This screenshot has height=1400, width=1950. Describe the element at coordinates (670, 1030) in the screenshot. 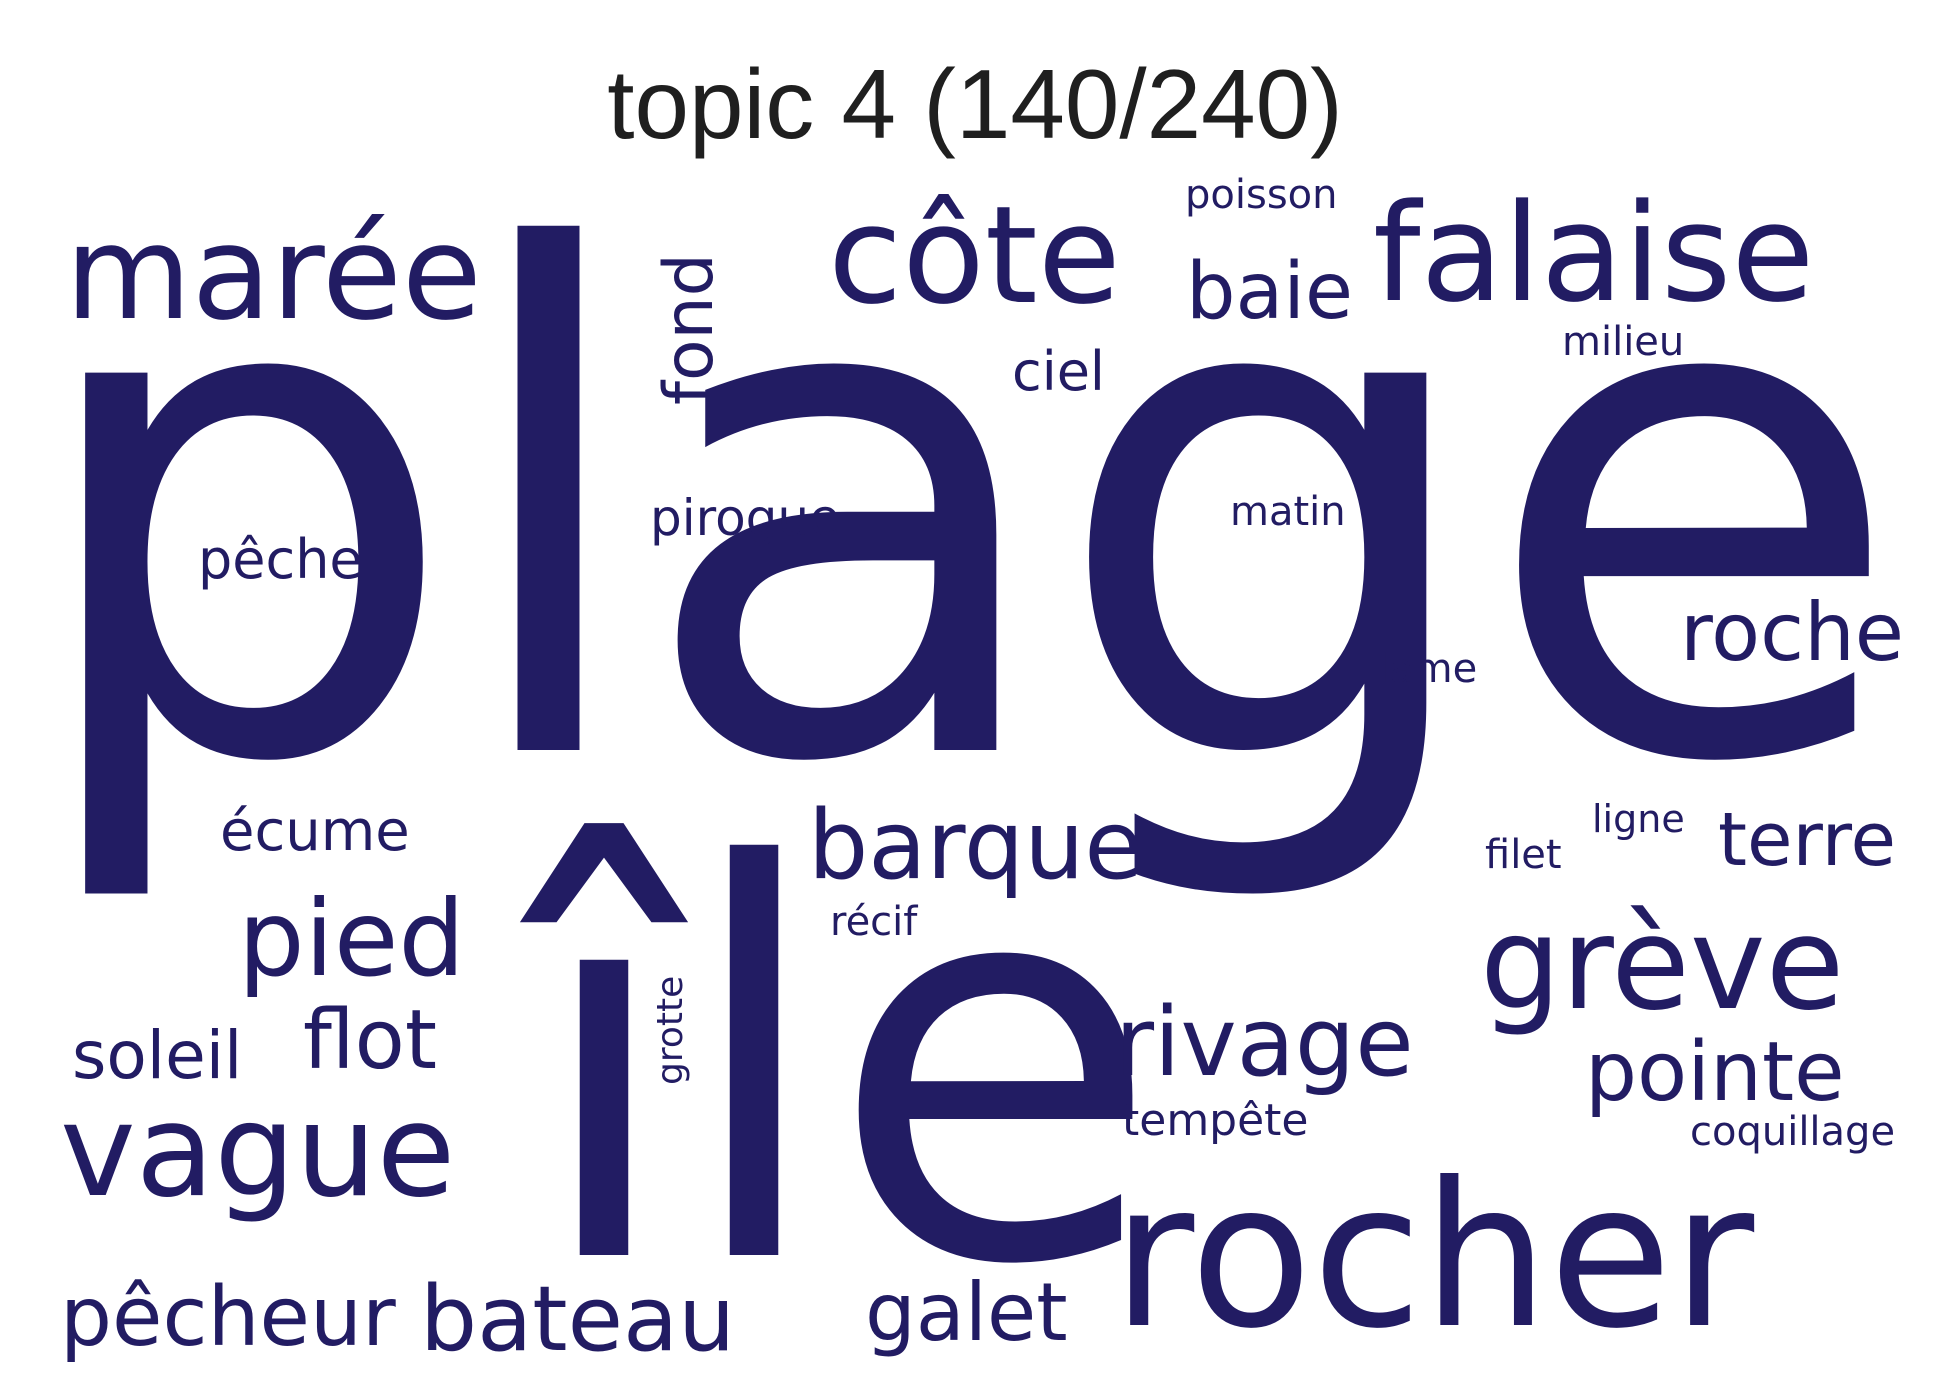

I see `word-grotte: grotte` at that location.